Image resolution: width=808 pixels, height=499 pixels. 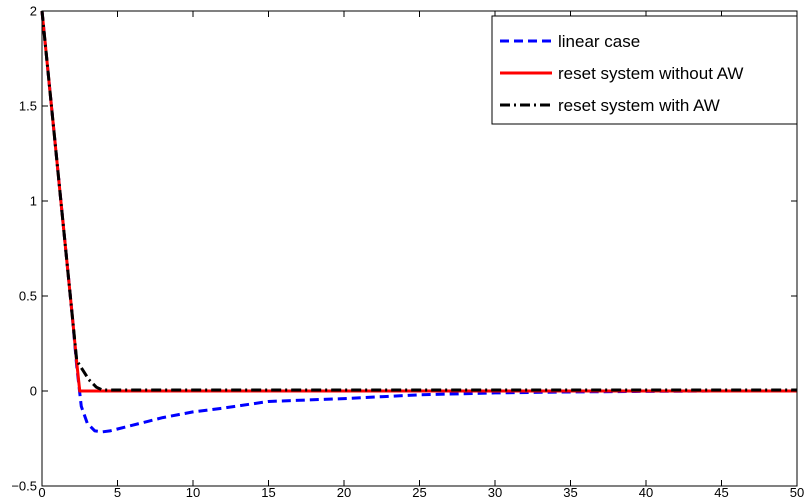 I want to click on y-tick-label: 1, so click(x=33, y=201).